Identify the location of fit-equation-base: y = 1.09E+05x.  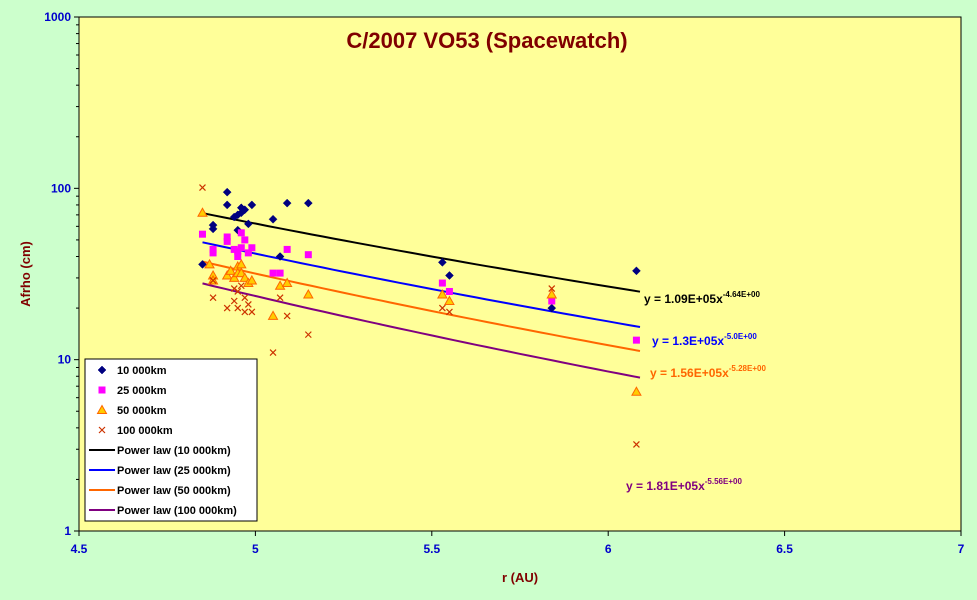
(683, 299).